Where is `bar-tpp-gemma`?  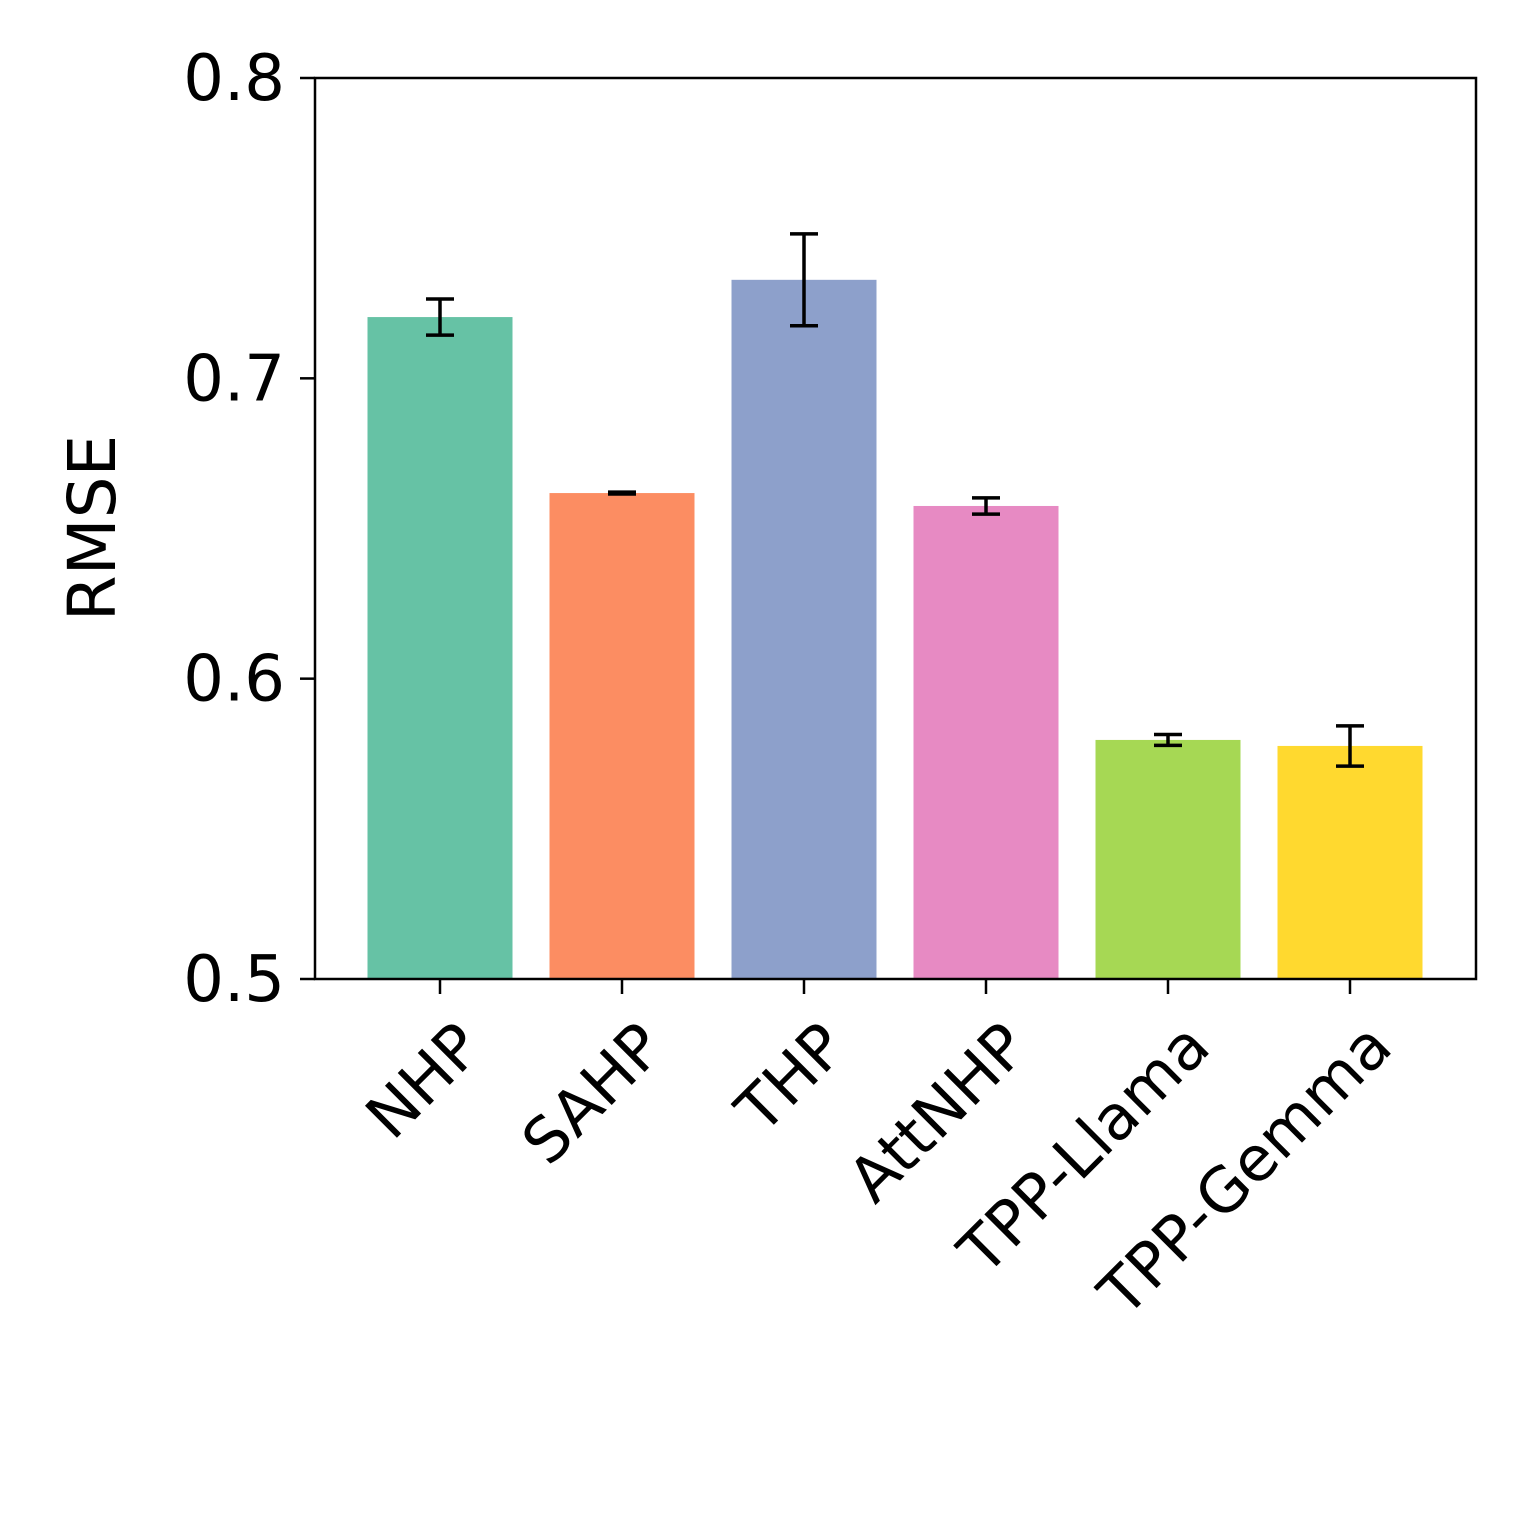
bar-tpp-gemma is located at coordinates (1350, 862).